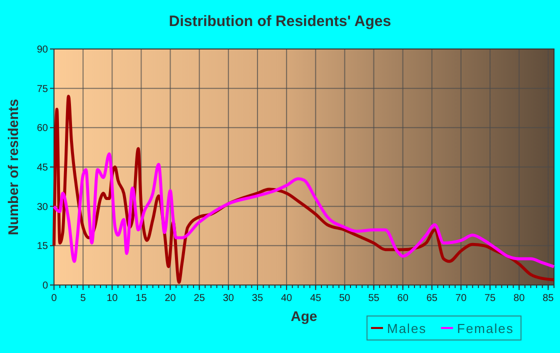  Describe the element at coordinates (142, 298) in the screenshot. I see `x-tick-label: 15` at that location.